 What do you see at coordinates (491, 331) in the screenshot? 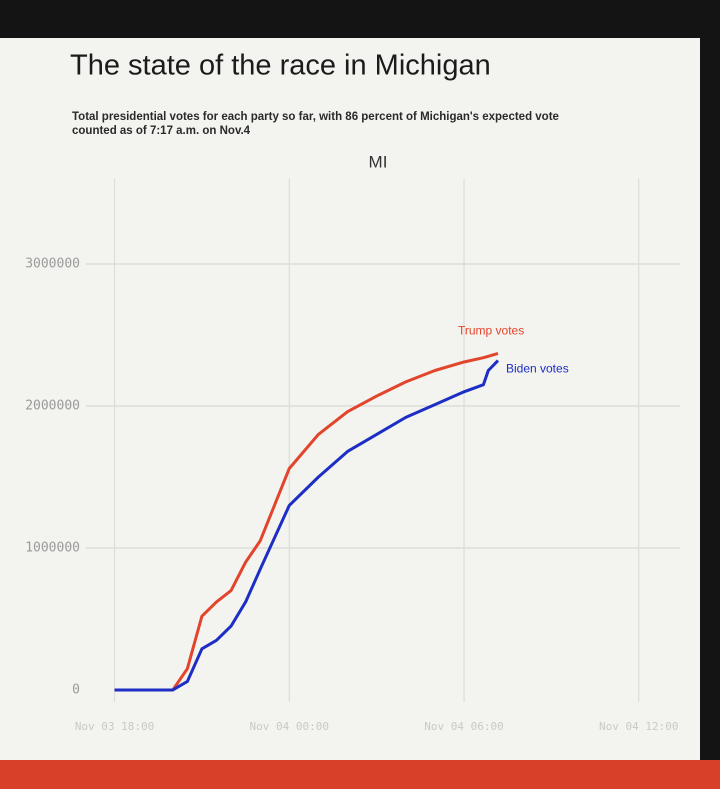
I see `series-label: Trump votes` at bounding box center [491, 331].